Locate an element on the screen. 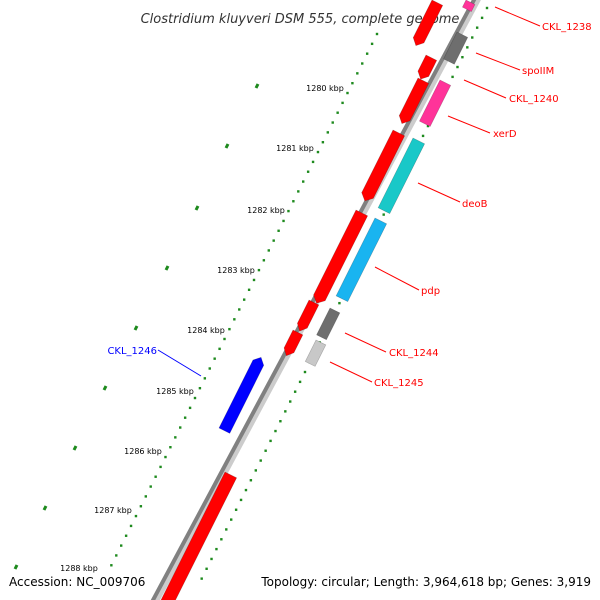  ruler-label: 1284 kbp is located at coordinates (206, 330).